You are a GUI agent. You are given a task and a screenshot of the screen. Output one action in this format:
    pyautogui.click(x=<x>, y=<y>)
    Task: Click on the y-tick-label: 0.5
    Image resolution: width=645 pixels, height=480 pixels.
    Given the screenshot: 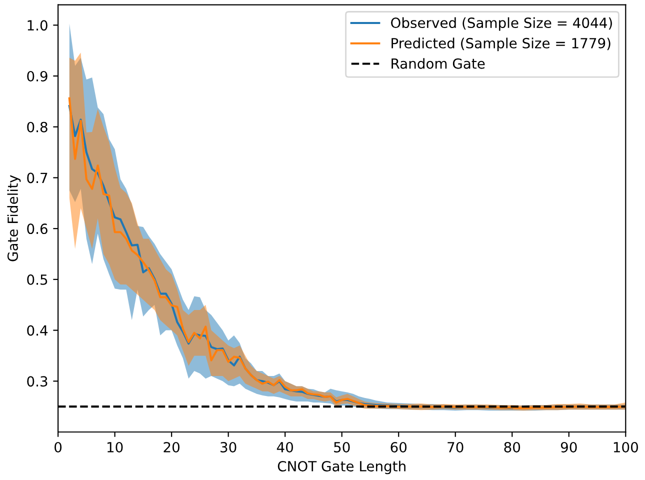 What is the action you would take?
    pyautogui.click(x=37, y=279)
    